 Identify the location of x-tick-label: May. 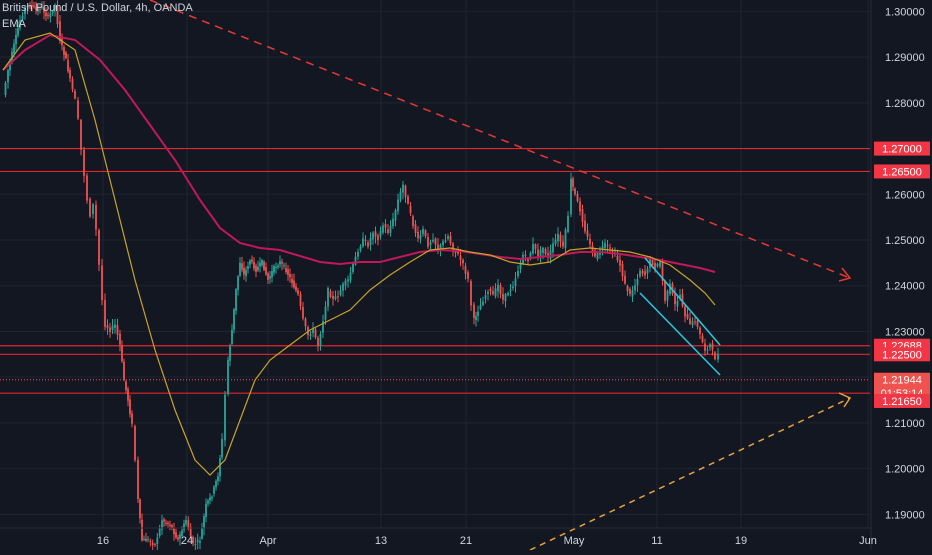
(574, 541).